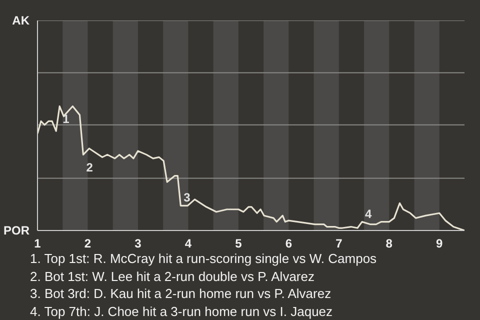  Describe the element at coordinates (368, 213) in the screenshot. I see `annotation: 4` at that location.